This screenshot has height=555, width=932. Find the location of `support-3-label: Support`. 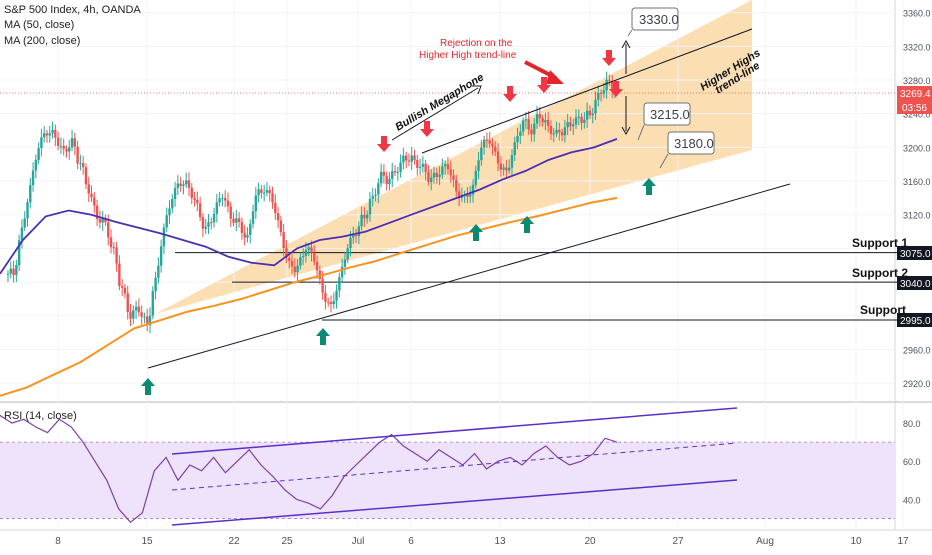

support-3-label: Support is located at coordinates (883, 310).